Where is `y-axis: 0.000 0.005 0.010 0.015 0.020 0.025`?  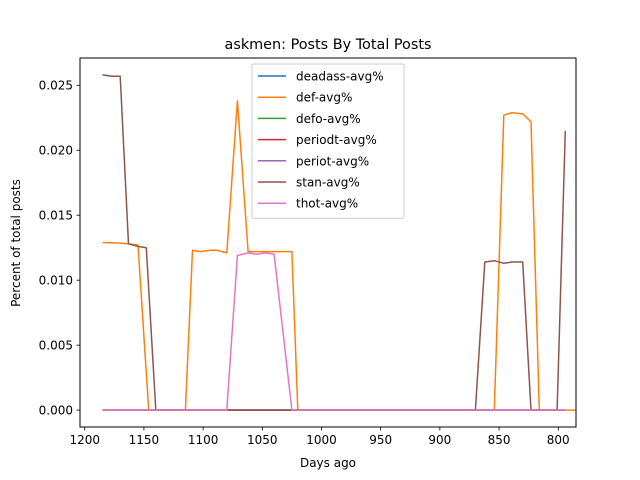
y-axis: 0.000 0.005 0.010 0.015 0.020 0.025 is located at coordinates (59, 248).